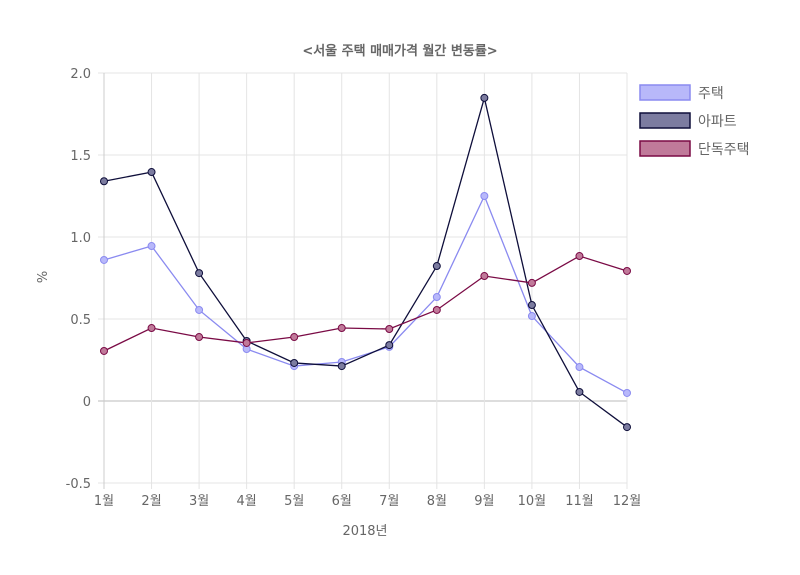 The height and width of the screenshot is (575, 800). Describe the element at coordinates (80, 156) in the screenshot. I see `y-tick-label: 1.5` at that location.